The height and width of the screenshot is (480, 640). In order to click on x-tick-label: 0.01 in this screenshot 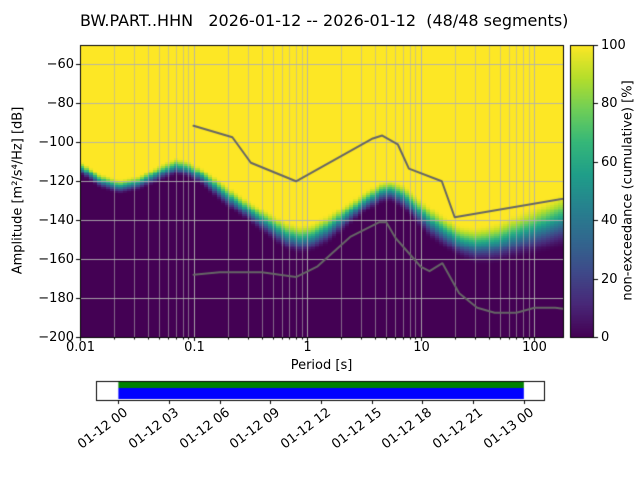, I will do `click(80, 347)`.